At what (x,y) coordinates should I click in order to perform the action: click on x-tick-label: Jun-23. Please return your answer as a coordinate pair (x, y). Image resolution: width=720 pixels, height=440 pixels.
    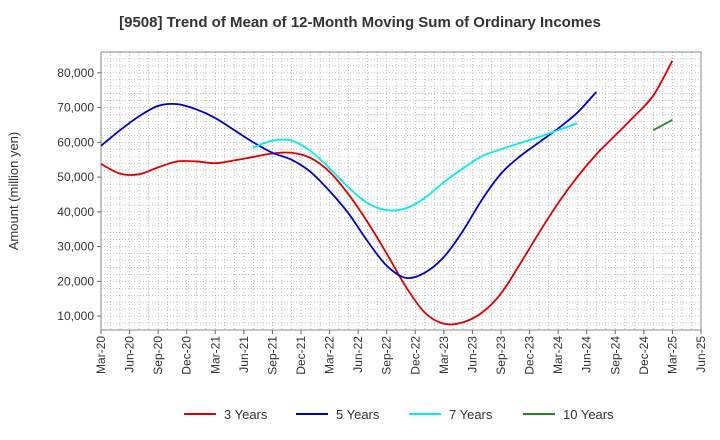
    Looking at the image, I should click on (472, 354).